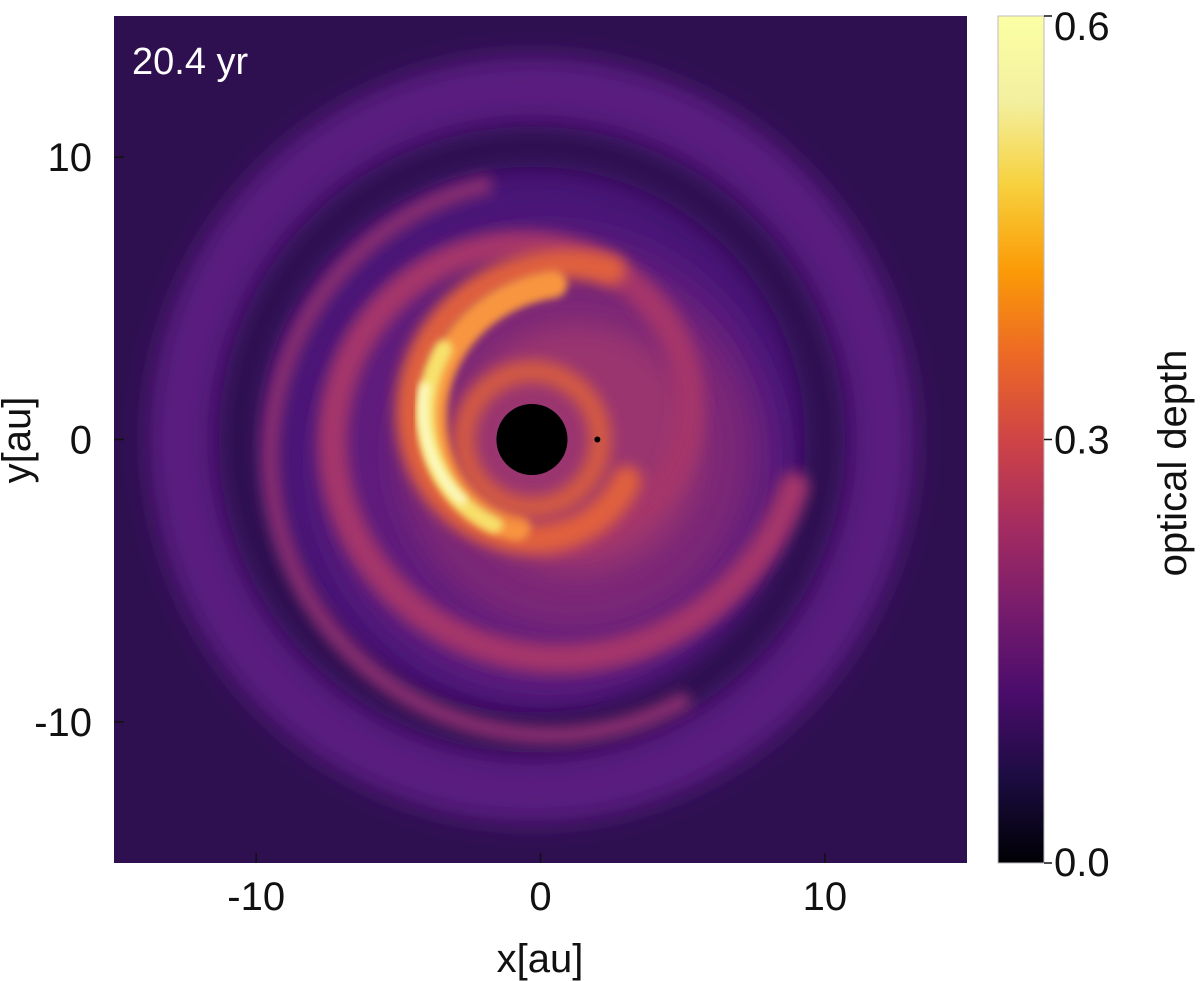  I want to click on colorbar-tick-label: 0.0, so click(1082, 863).